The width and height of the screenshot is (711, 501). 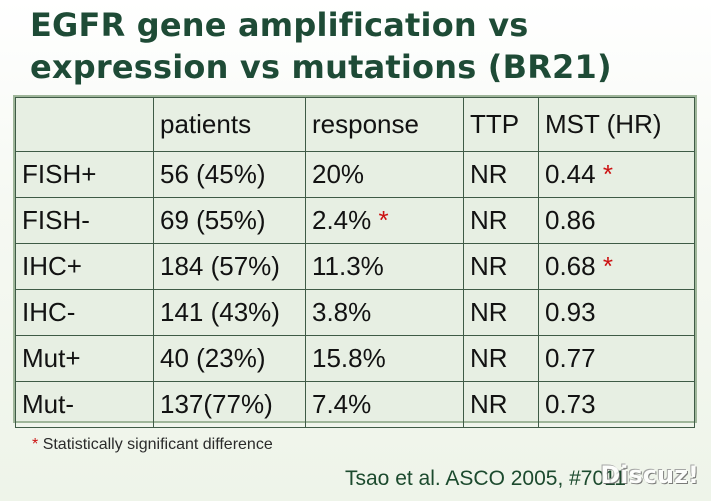 I want to click on response-cell: 20%, so click(x=384, y=174).